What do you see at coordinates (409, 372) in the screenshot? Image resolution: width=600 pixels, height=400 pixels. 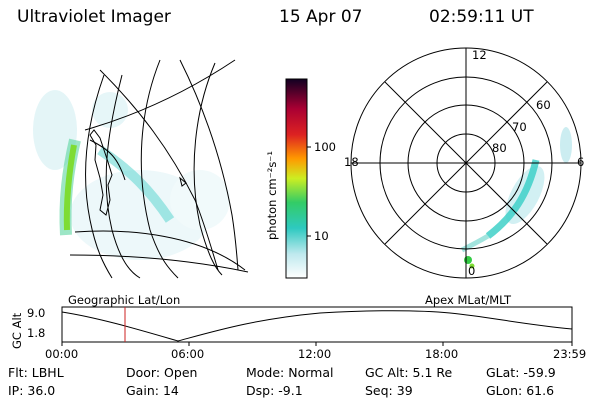 I see `status-gc-alt: GC Alt: 5.1 Re` at bounding box center [409, 372].